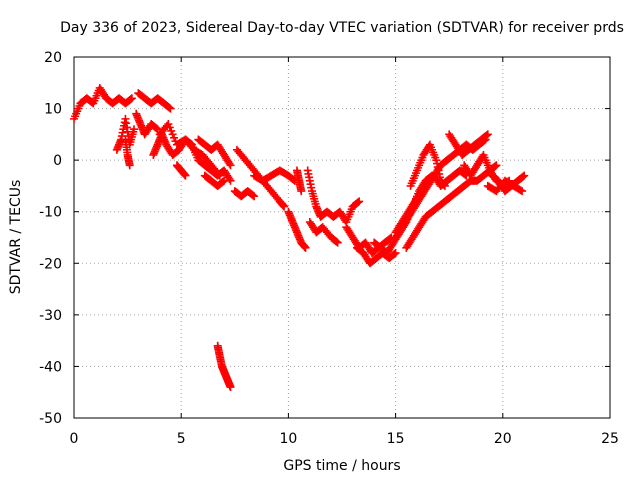 This screenshot has width=640, height=480. What do you see at coordinates (50, 213) in the screenshot?
I see `y-tick-label: -10` at bounding box center [50, 213].